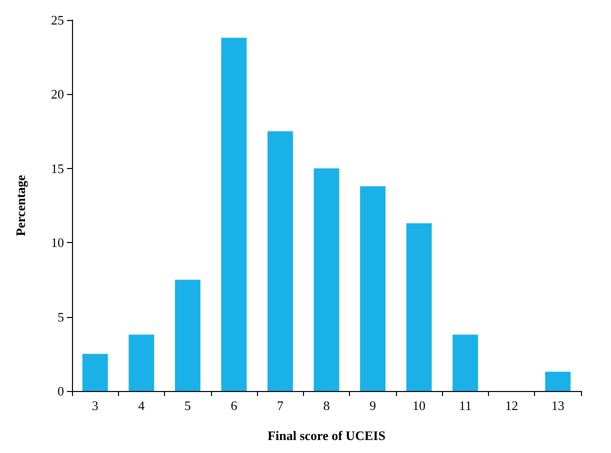  Describe the element at coordinates (57, 20) in the screenshot. I see `y-tick-label: 25` at that location.